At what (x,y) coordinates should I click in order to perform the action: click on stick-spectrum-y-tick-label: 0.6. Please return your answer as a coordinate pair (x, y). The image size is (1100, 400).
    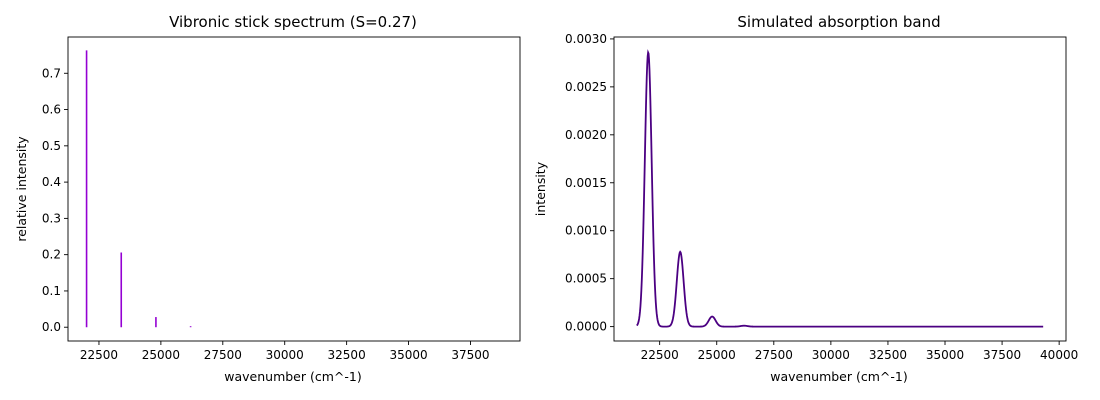
    Looking at the image, I should click on (51, 110).